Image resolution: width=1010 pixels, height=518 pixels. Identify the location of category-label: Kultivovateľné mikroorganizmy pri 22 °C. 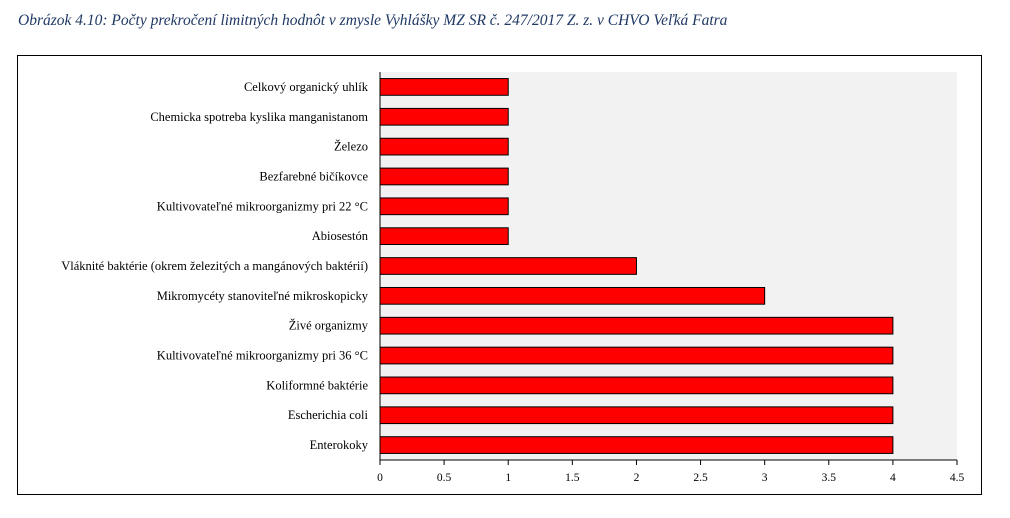
(262, 206).